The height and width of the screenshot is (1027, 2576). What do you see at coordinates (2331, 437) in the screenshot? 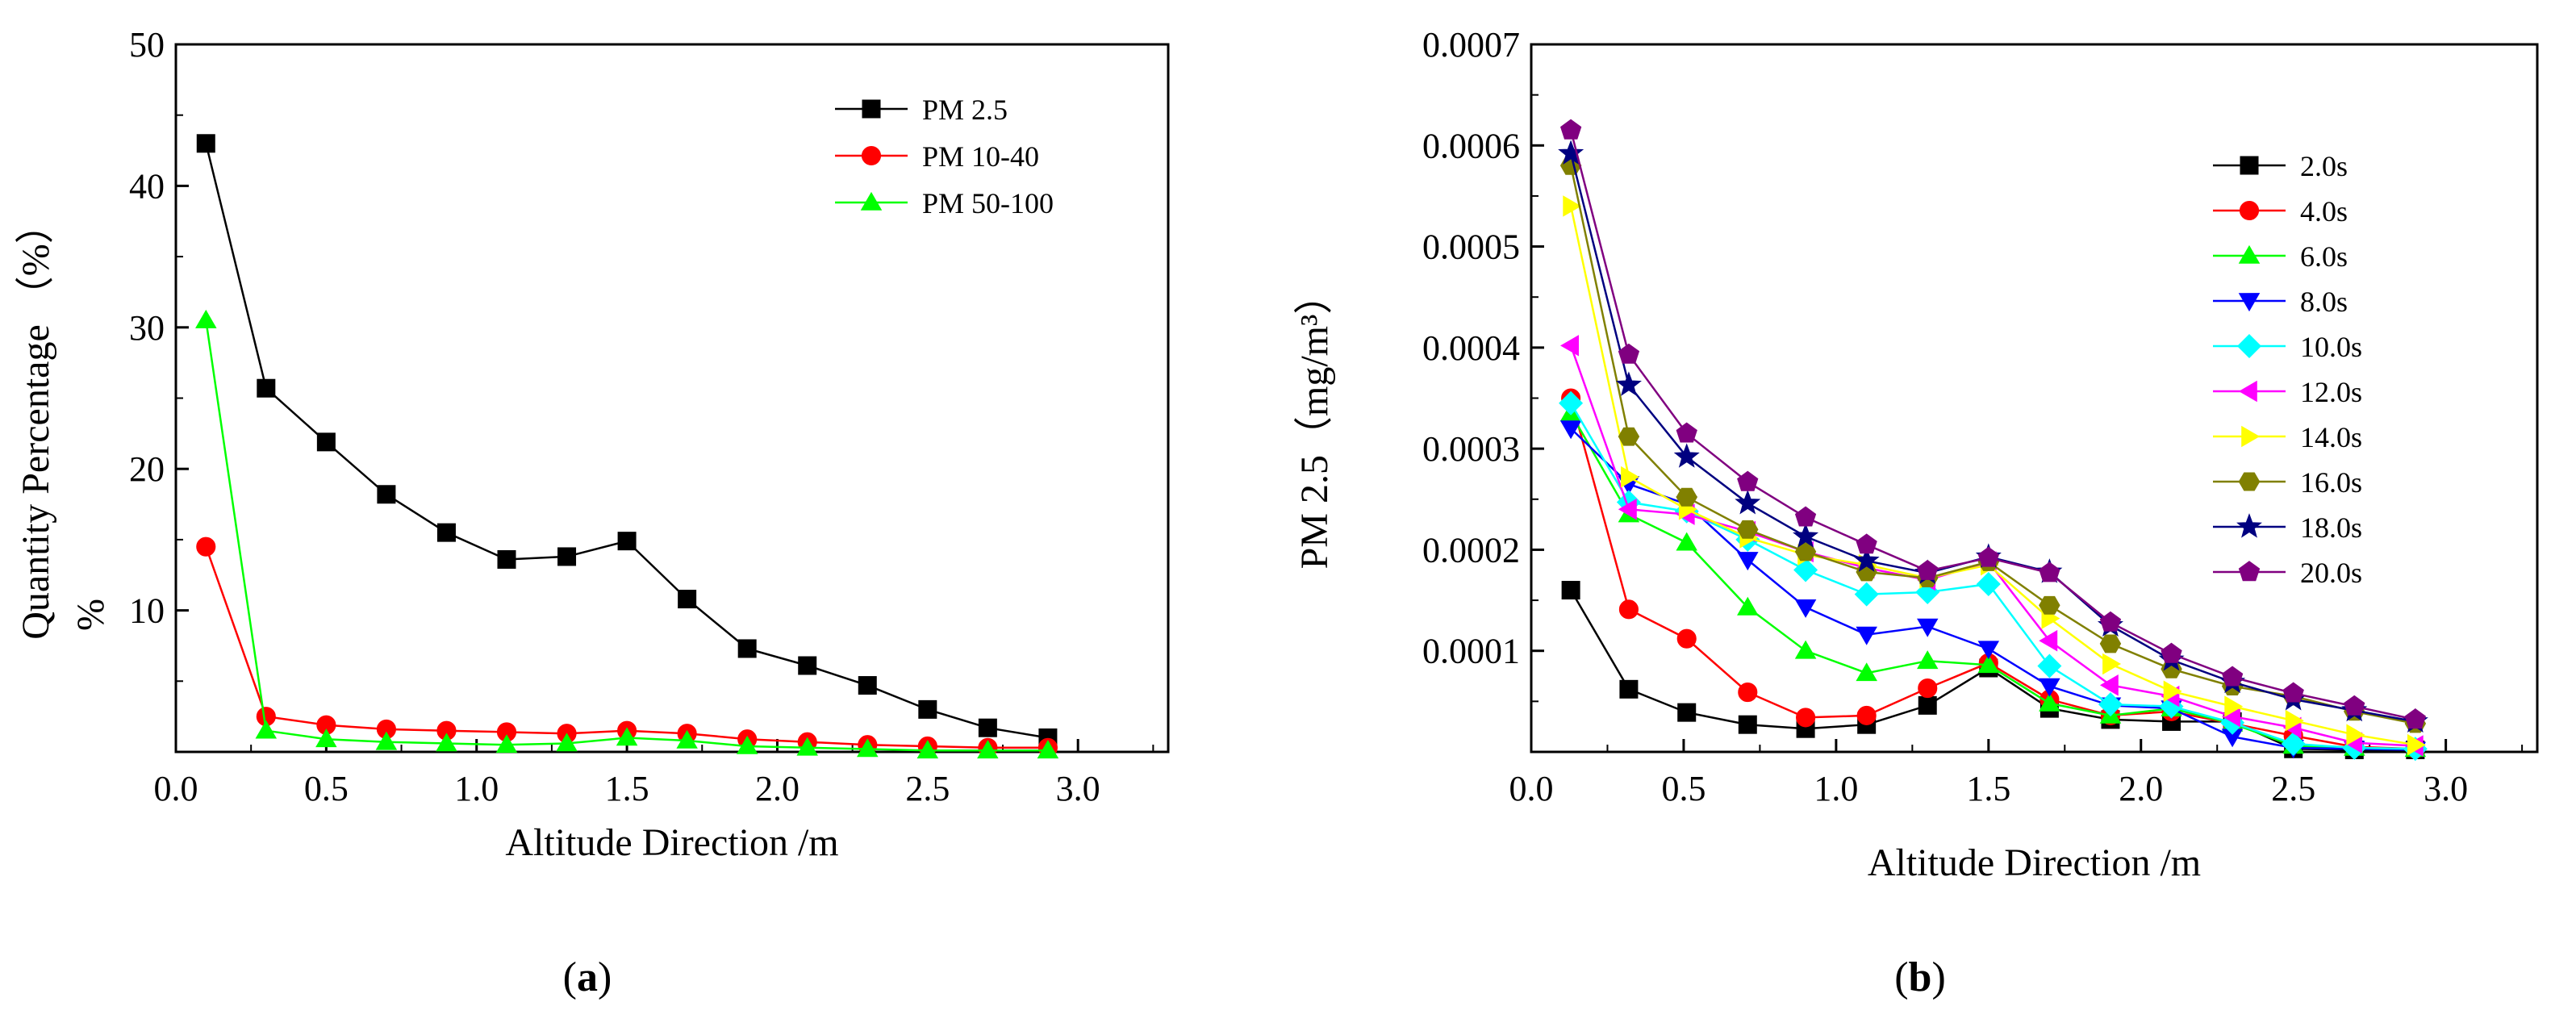
I see `legend-label: 14.0s` at bounding box center [2331, 437].